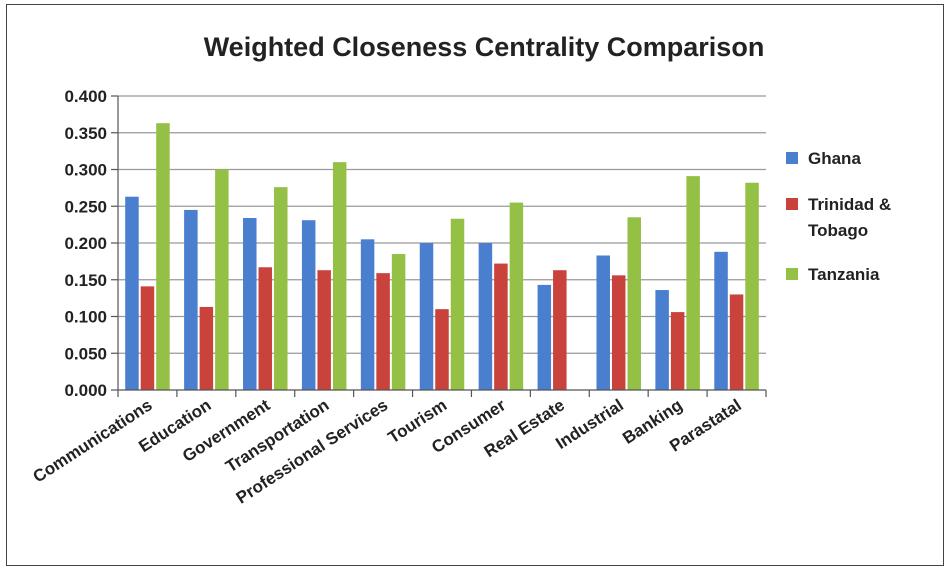 This screenshot has width=949, height=571. I want to click on y-tick-label: 0.300, so click(85, 170).